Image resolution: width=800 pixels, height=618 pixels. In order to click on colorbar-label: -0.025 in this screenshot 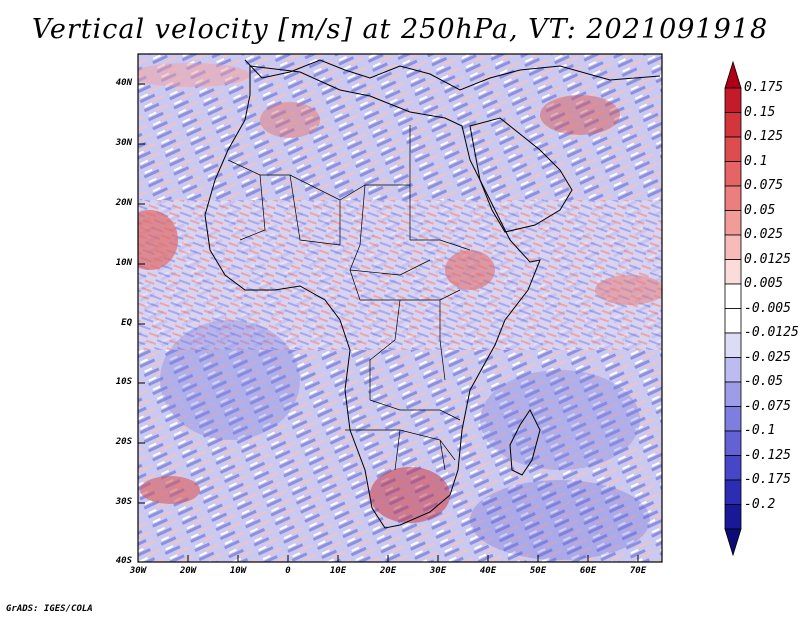, I will do `click(767, 357)`.